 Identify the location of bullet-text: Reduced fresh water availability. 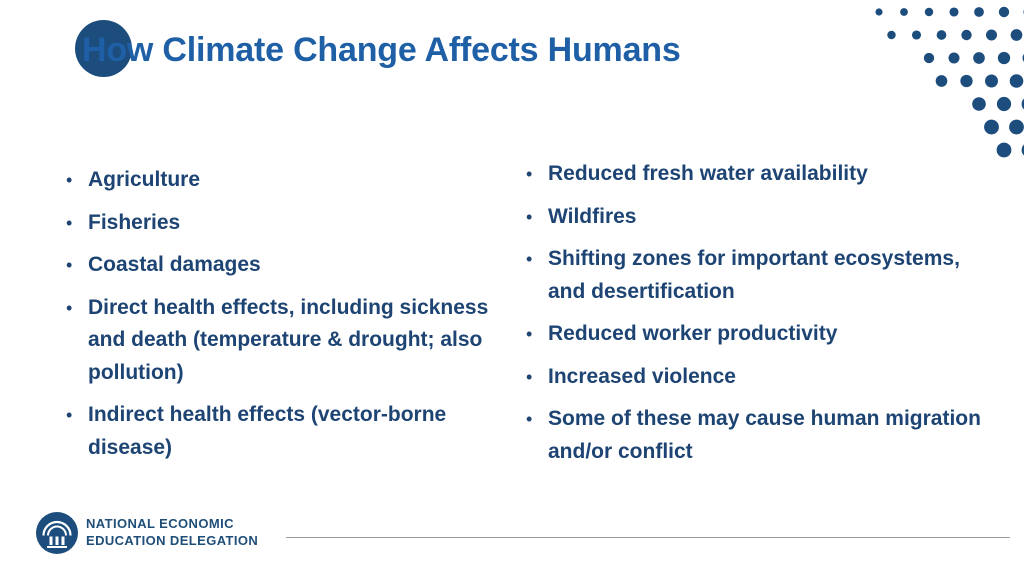
(708, 173).